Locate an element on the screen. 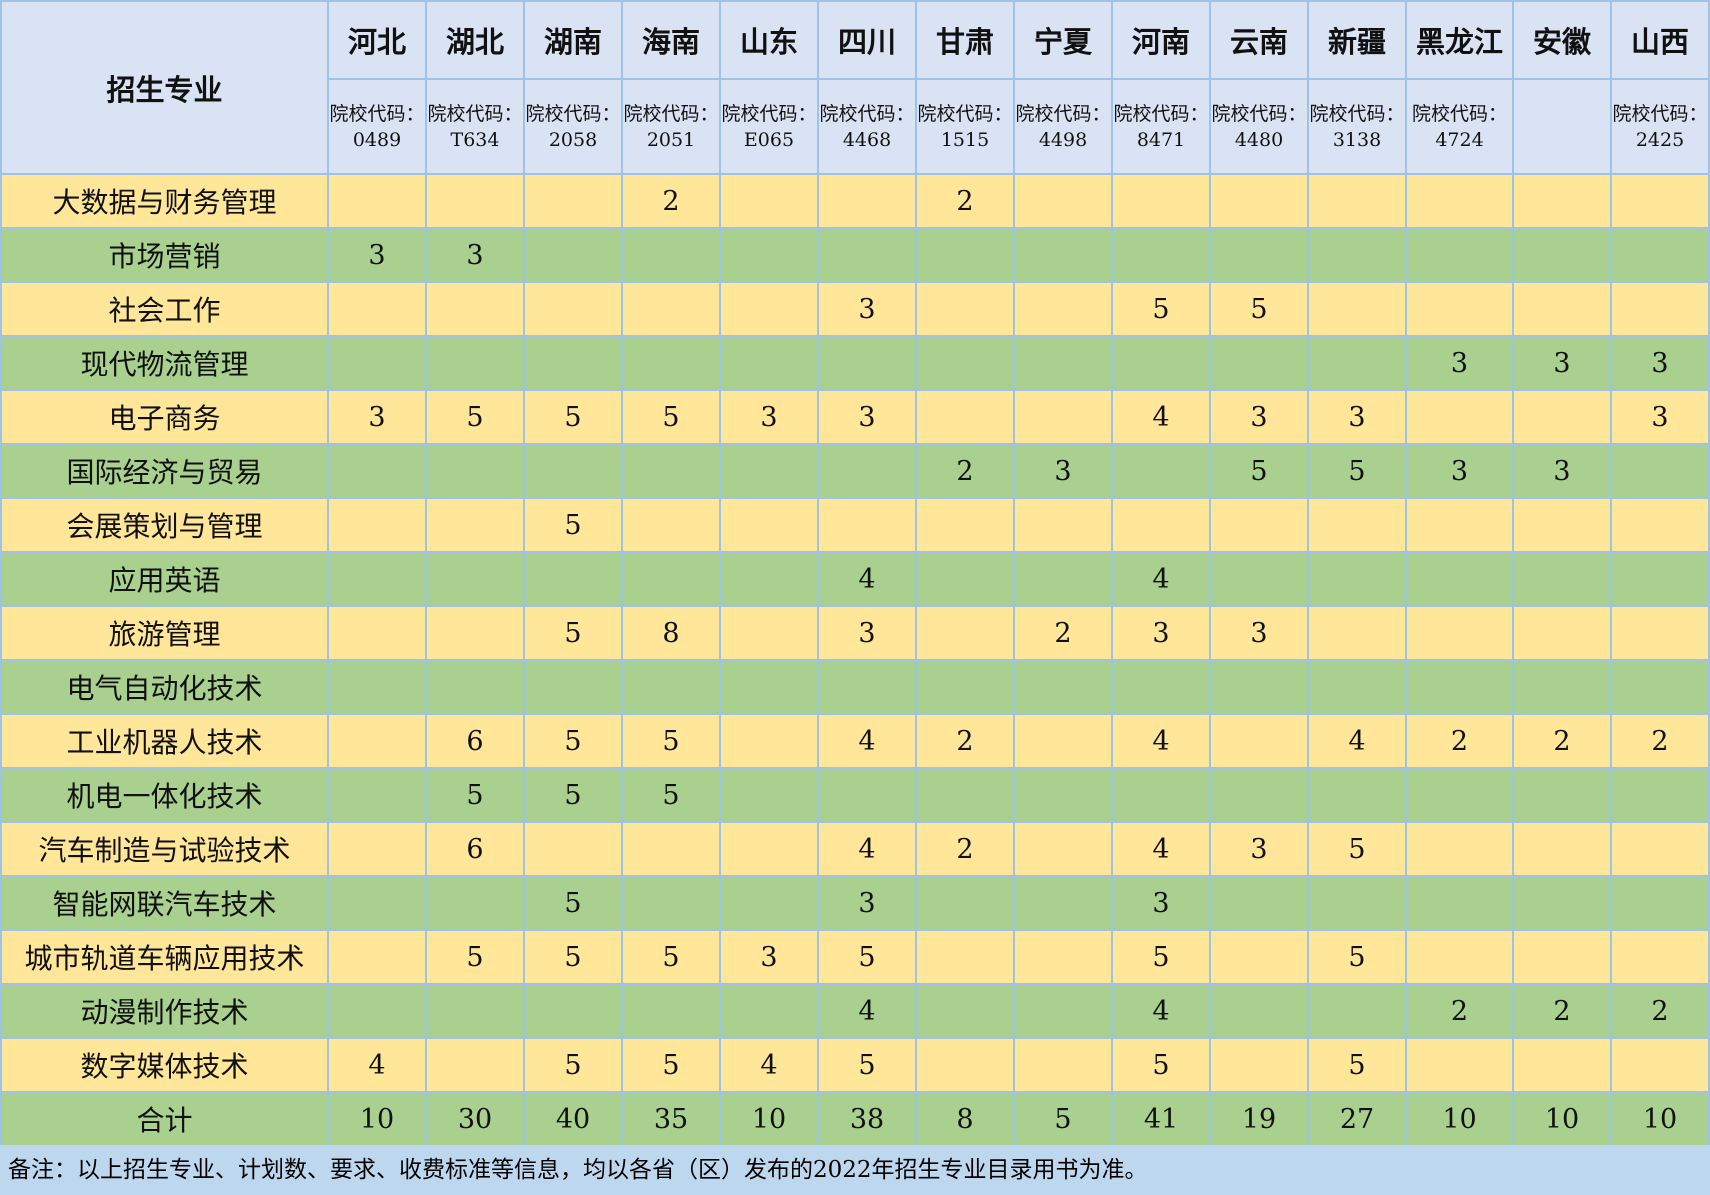 The height and width of the screenshot is (1195, 1710). province-header: 新疆 is located at coordinates (1357, 40).